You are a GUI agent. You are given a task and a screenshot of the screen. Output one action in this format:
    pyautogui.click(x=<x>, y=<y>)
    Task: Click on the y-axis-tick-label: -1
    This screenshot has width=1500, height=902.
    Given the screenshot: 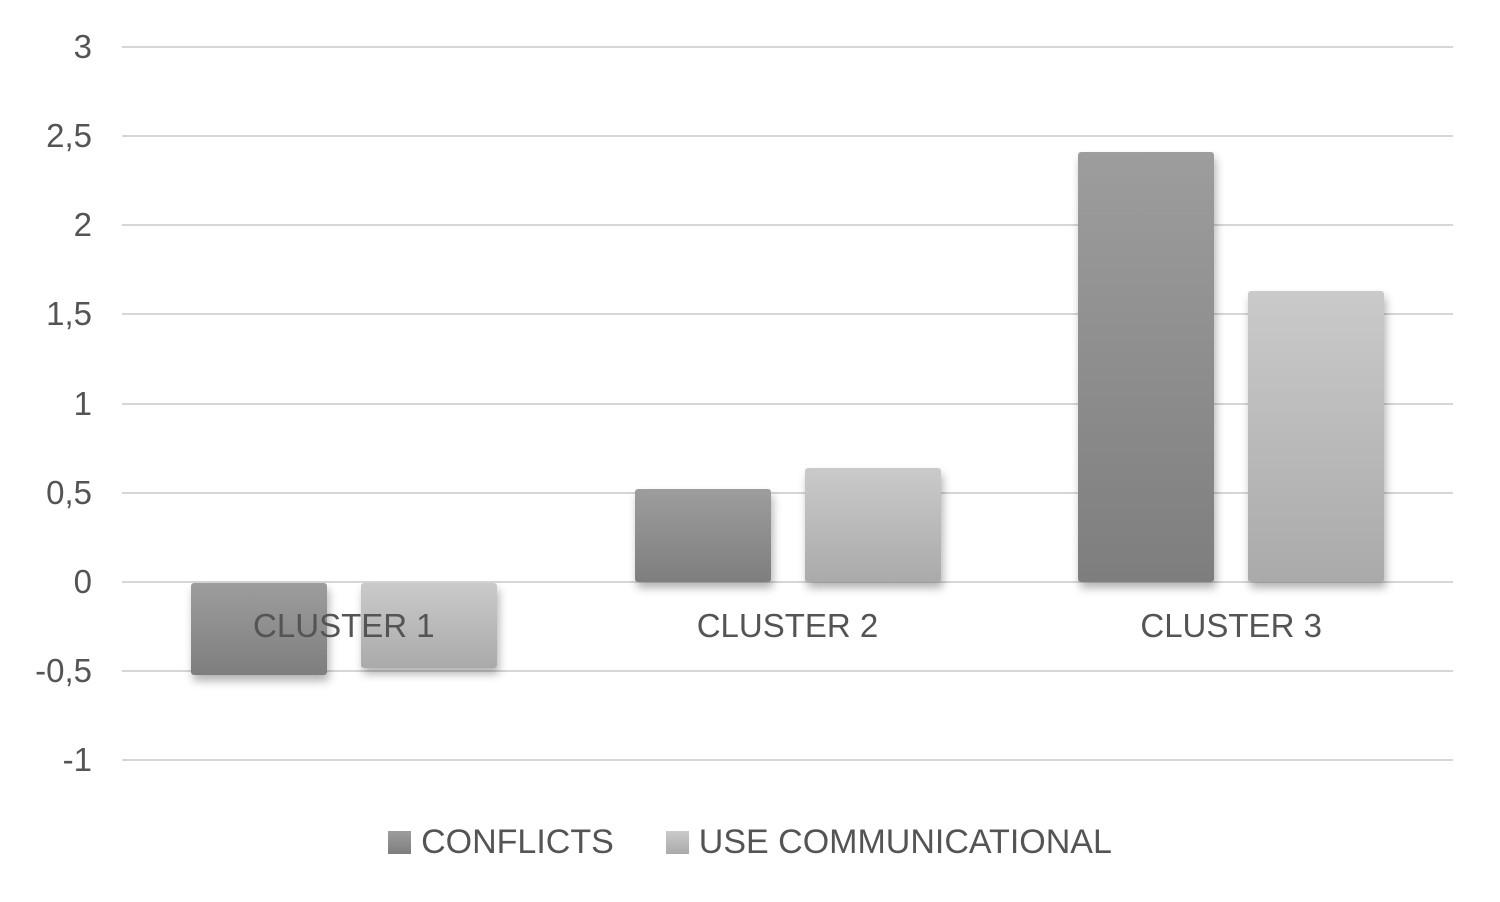 What is the action you would take?
    pyautogui.click(x=77, y=759)
    